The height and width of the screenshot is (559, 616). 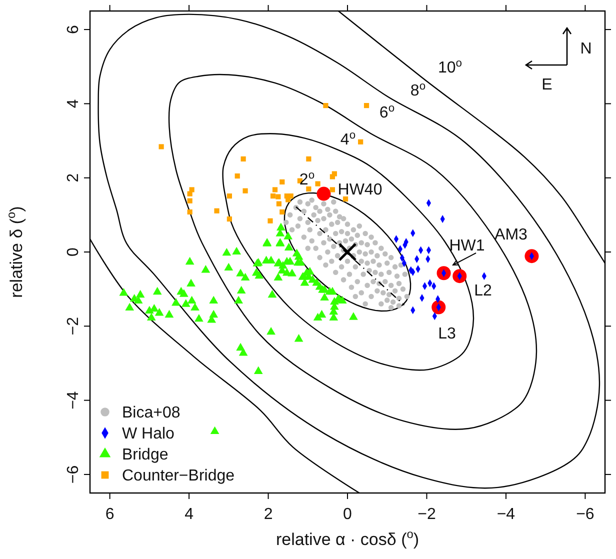 What do you see at coordinates (348, 538) in the screenshot?
I see `x-axis-title: relative α · cosδ ($^{o}$)` at bounding box center [348, 538].